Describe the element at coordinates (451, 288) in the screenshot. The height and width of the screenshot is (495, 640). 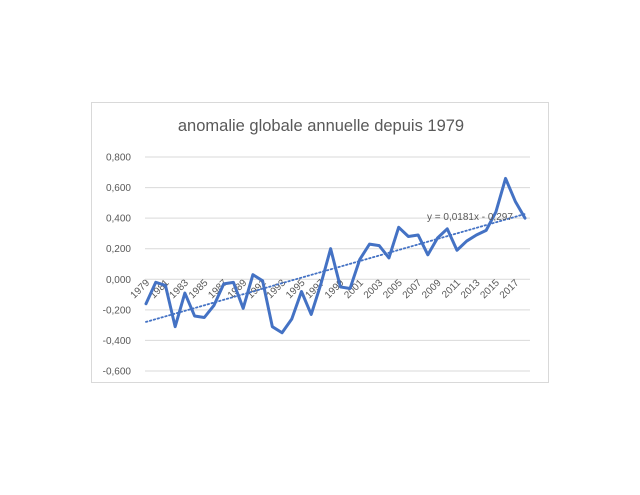
I see `x-tick-label: 2011` at that location.